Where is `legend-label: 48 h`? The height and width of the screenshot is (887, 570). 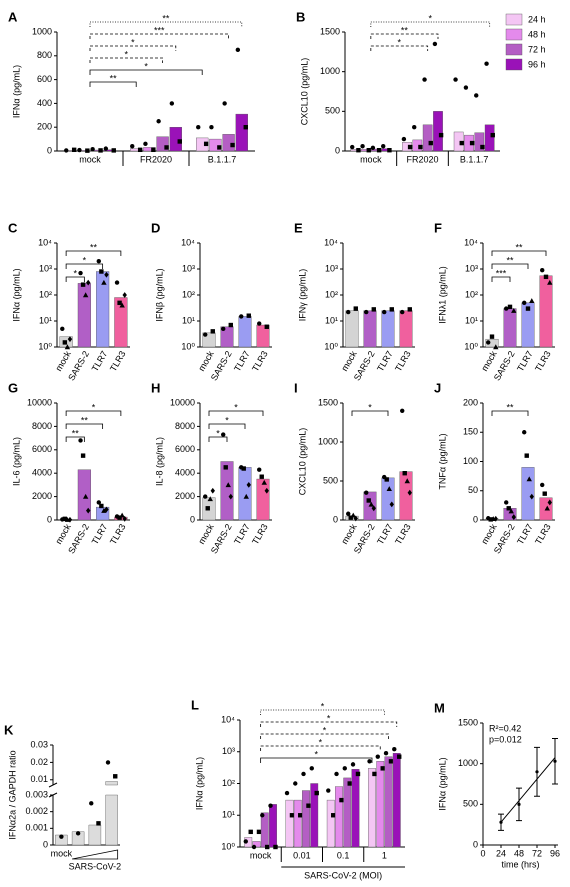
legend-label: 48 h is located at coordinates (537, 34).